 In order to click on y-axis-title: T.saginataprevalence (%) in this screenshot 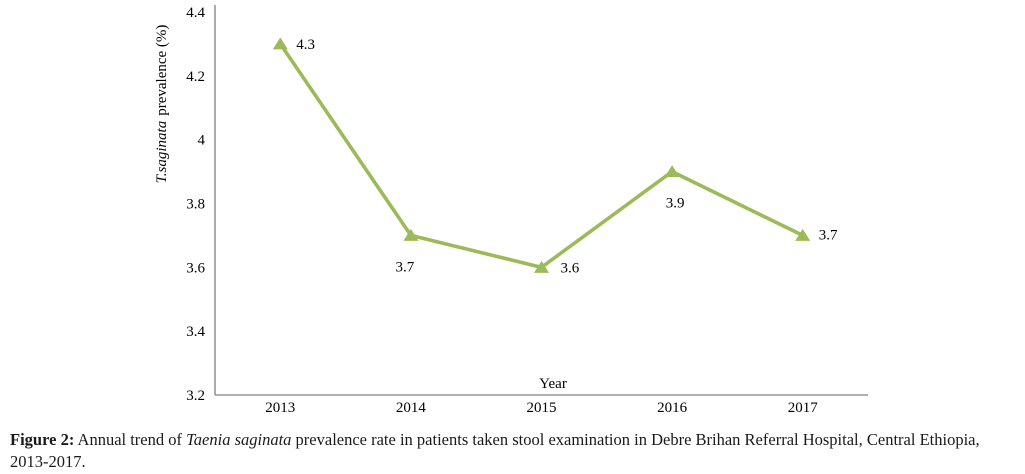, I will do `click(162, 104)`.